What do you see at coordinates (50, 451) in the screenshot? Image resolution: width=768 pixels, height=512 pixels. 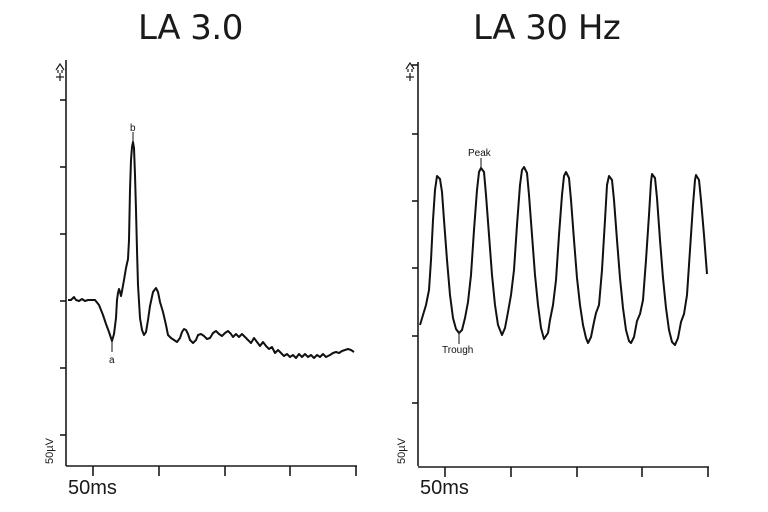 I see `y-scale-label-left: 50µV` at bounding box center [50, 451].